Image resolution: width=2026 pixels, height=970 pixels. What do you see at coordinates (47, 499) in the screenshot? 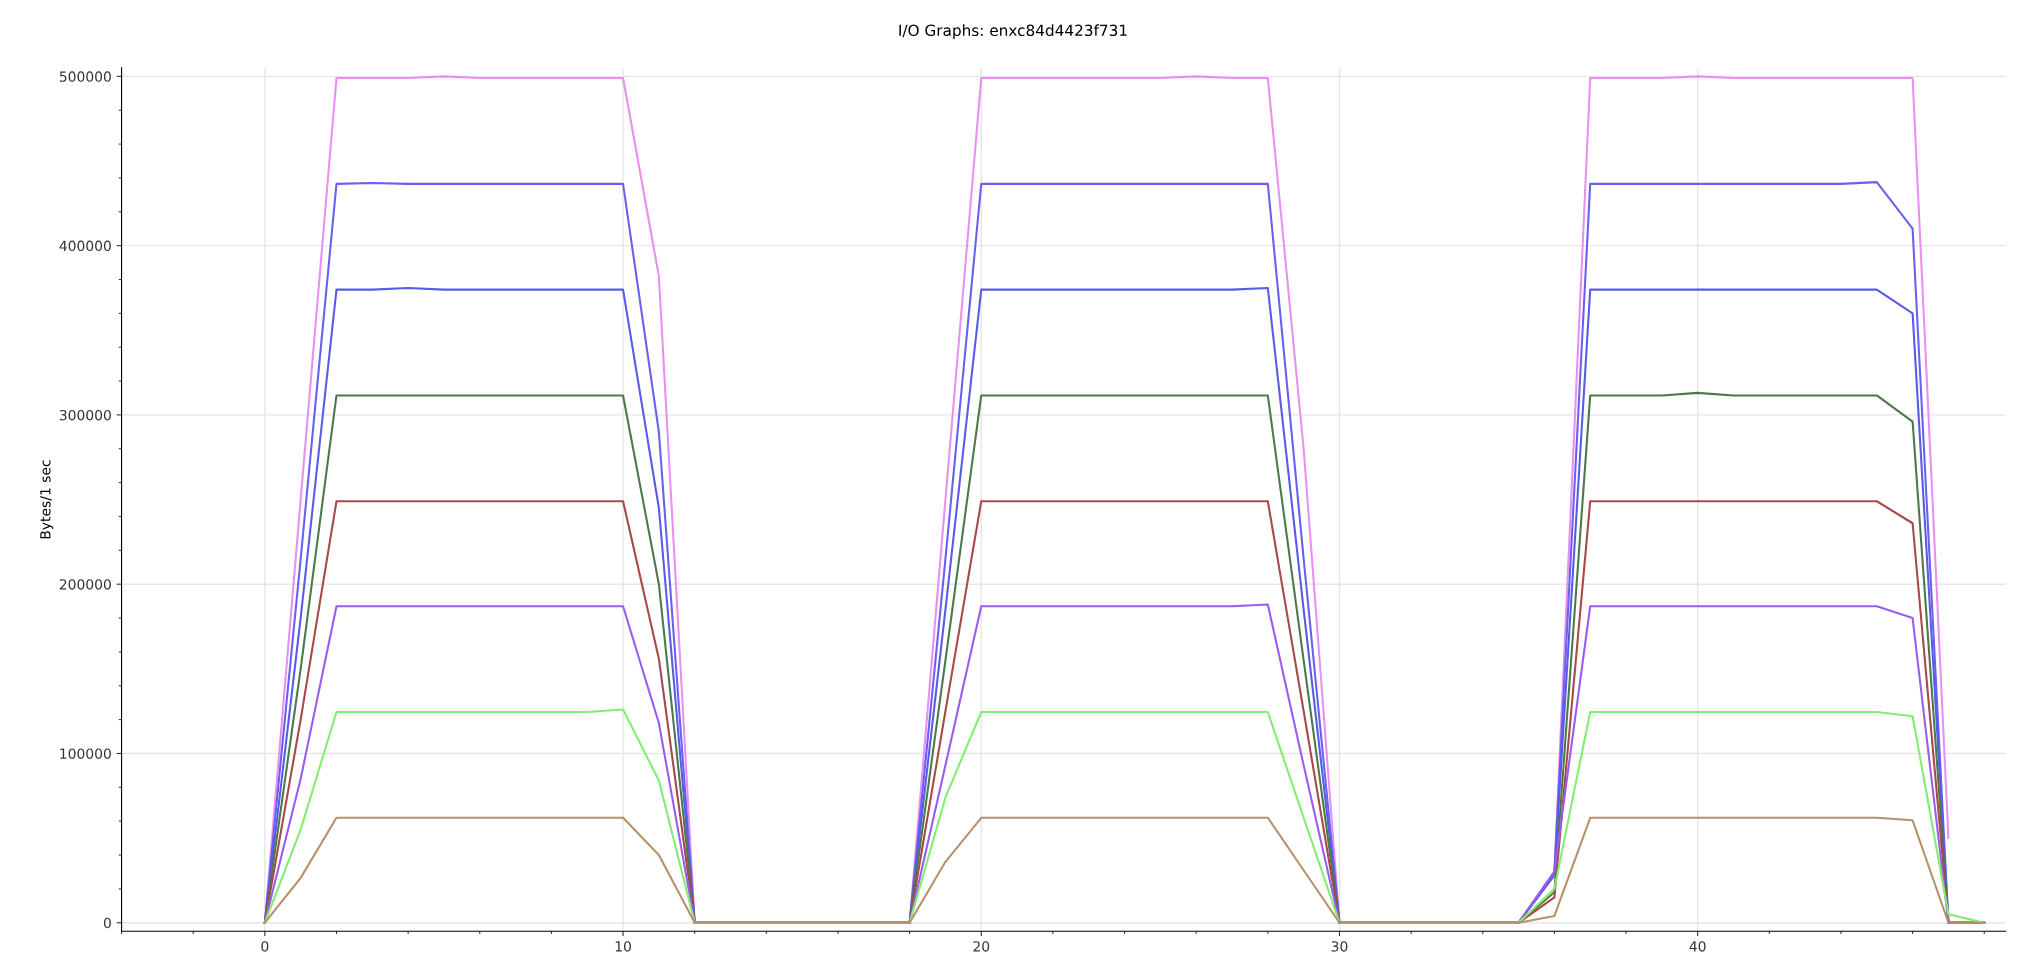
I see `y-axis-title: Bytes/1 sec` at bounding box center [47, 499].